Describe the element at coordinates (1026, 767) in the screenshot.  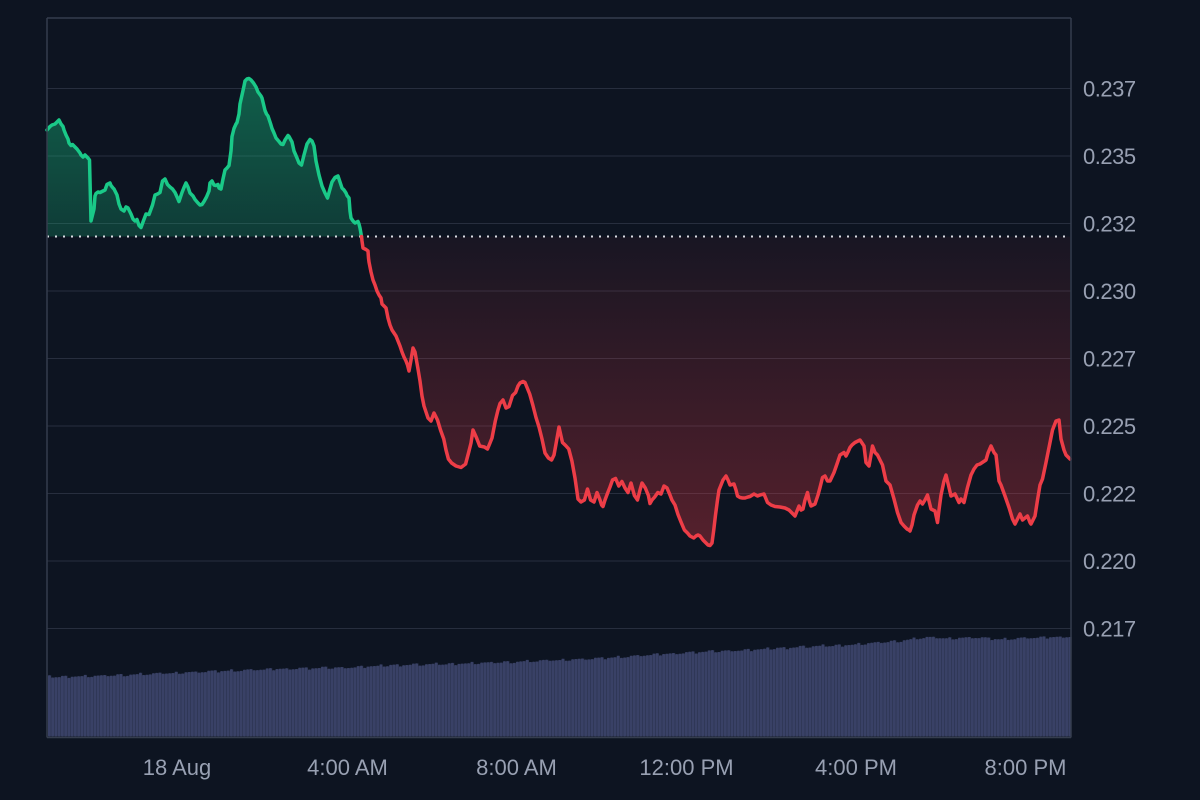
I see `svg-text: 8:00 PM` at that location.